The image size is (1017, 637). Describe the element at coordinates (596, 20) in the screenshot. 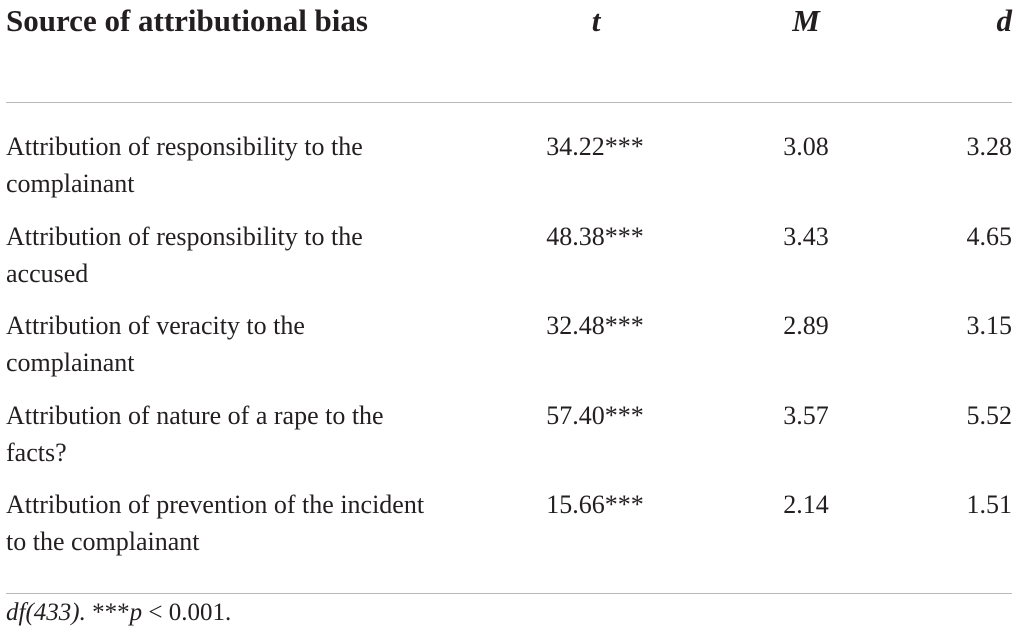

I see `header-t: t` at that location.